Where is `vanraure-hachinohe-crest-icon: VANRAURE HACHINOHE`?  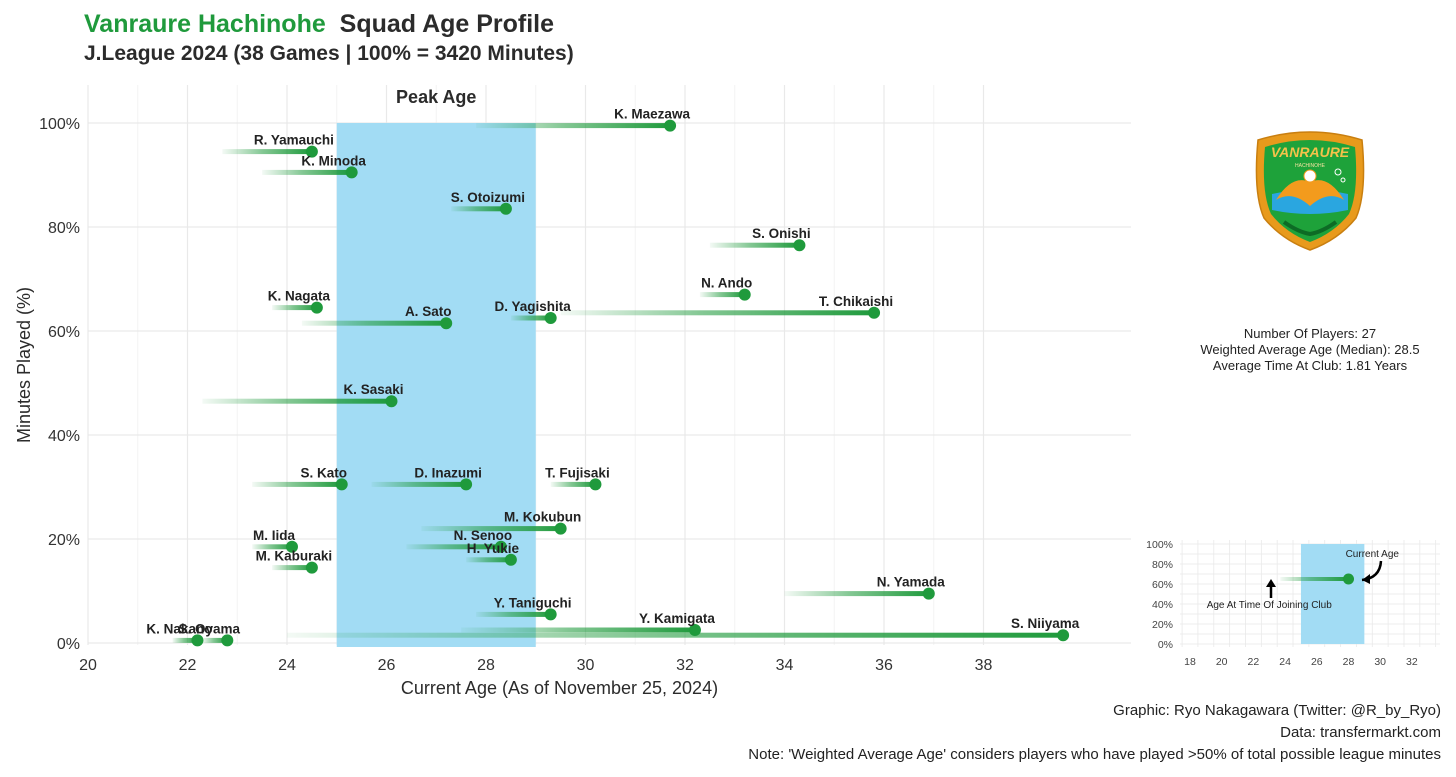 vanraure-hachinohe-crest-icon: VANRAURE HACHINOHE is located at coordinates (1310, 191).